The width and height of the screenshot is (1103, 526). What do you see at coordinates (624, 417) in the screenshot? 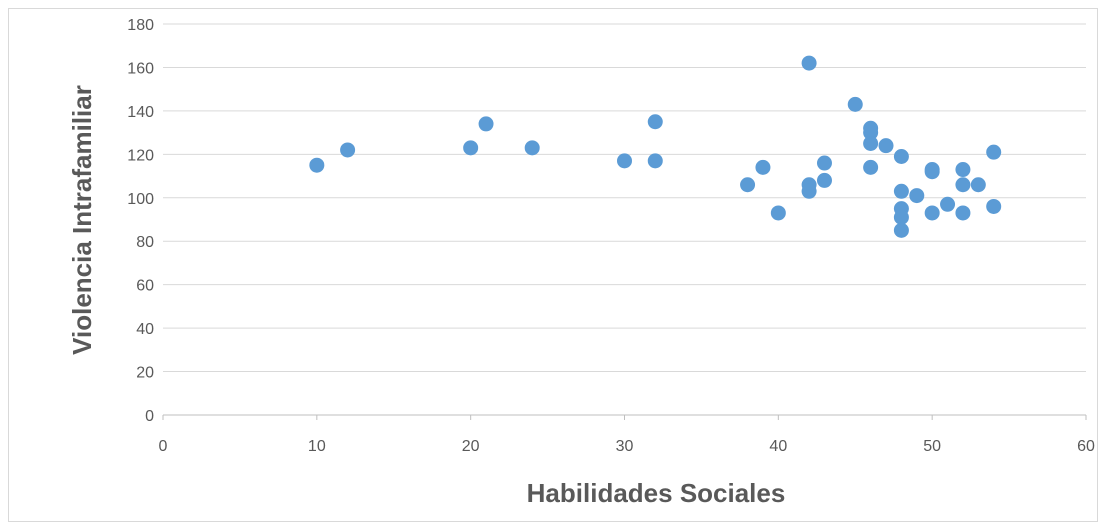
I see `axes` at bounding box center [624, 417].